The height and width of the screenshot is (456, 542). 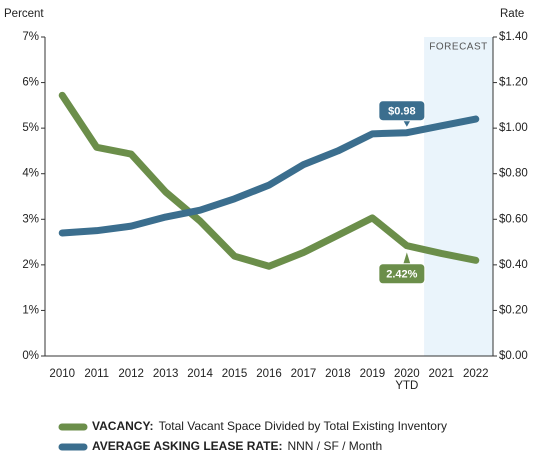 I want to click on y2-tick-label: $0.60, so click(x=513, y=219).